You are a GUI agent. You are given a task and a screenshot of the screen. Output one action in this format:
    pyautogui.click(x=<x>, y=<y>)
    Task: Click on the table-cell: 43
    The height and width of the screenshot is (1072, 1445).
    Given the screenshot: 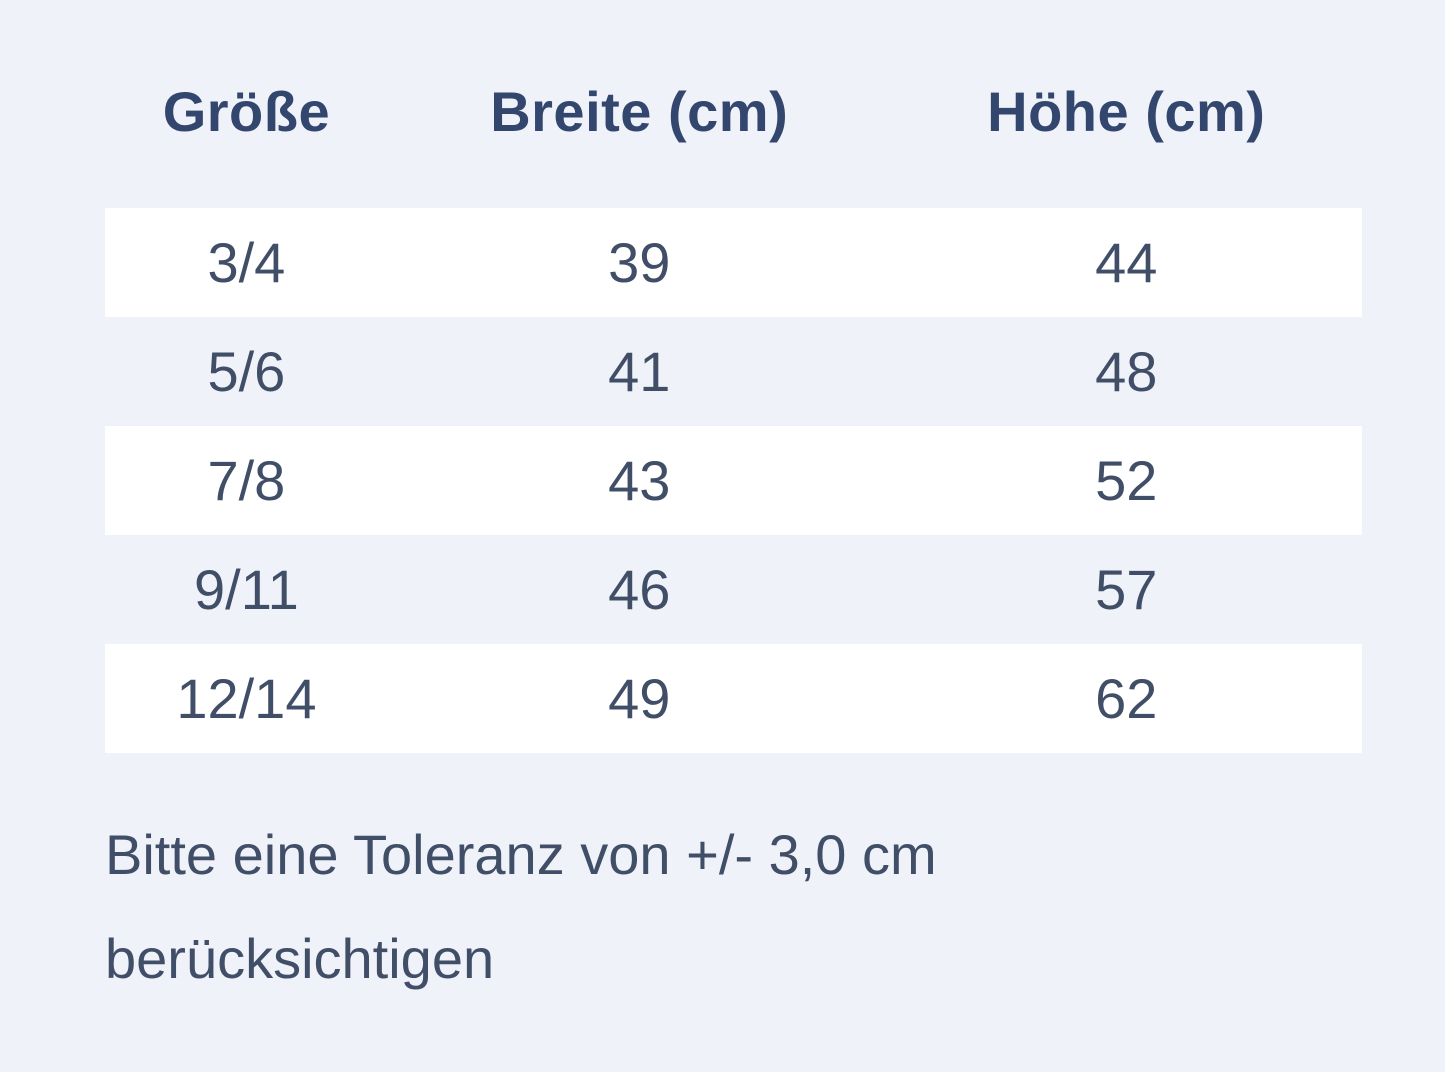 What is the action you would take?
    pyautogui.click(x=639, y=480)
    